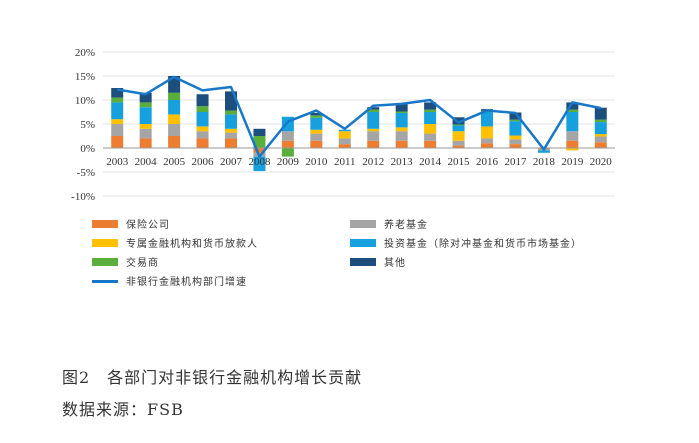 The height and width of the screenshot is (443, 699). What do you see at coordinates (483, 244) in the screenshot?
I see `legend-label: 投资基金（除对冲基金和货币市场基金）` at bounding box center [483, 244].